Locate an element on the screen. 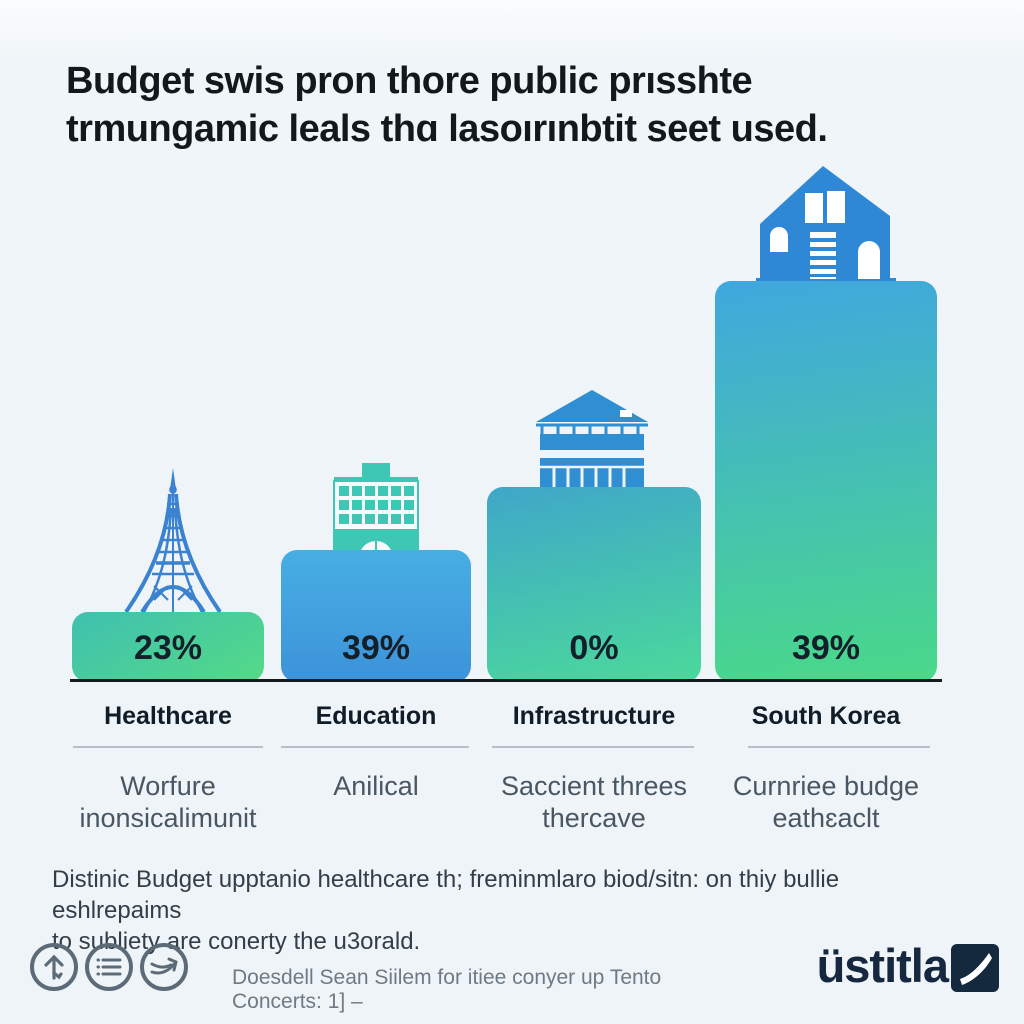  bar-infrastructure: 0% is located at coordinates (594, 584).